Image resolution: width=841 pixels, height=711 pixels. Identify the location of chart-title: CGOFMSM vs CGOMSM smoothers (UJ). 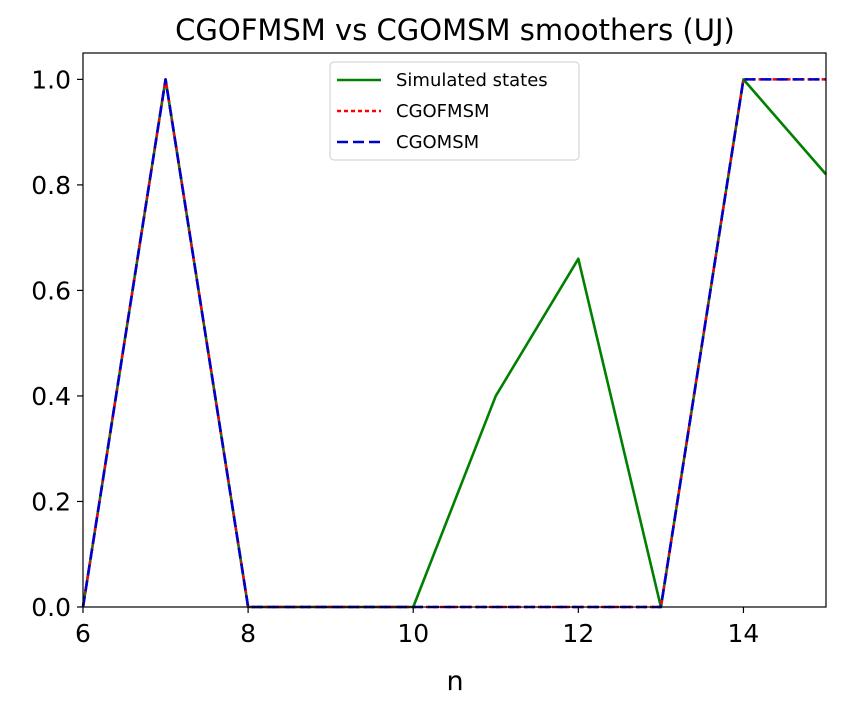
(455, 30).